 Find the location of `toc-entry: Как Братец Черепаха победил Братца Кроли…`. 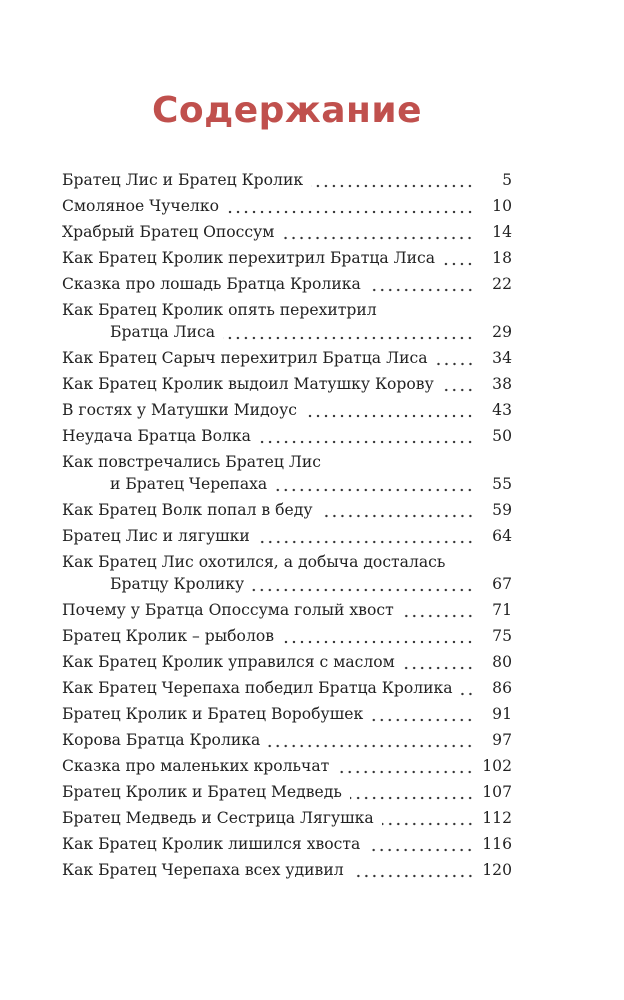

toc-entry: Как Братец Черепаха победил Братца Кроли… is located at coordinates (287, 688).